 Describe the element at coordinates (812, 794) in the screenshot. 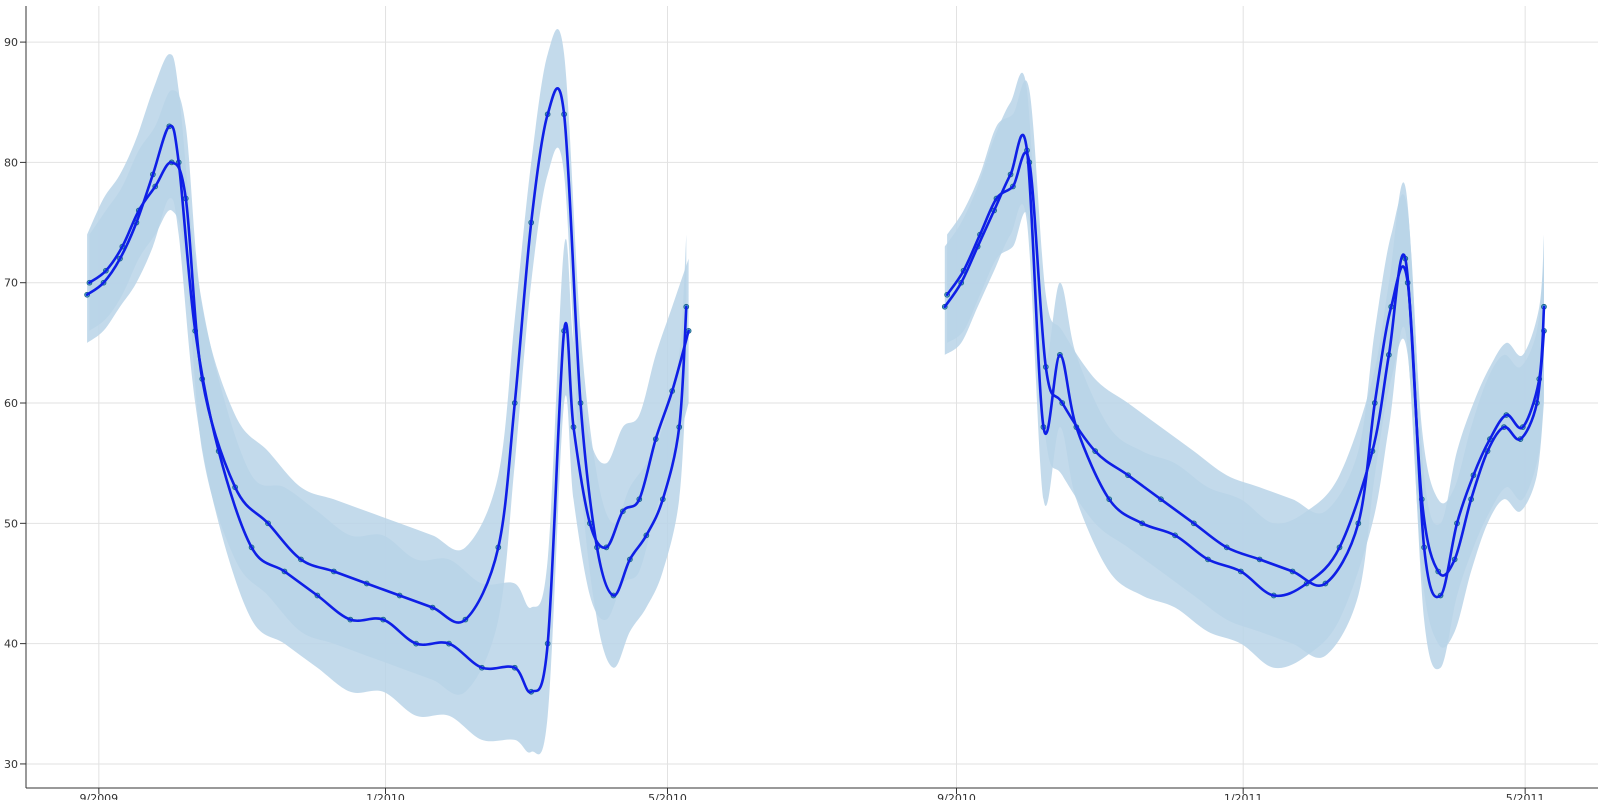

I see `x-axis-ticks: 9/2009 1/2010 5/2010 9/2010 1/2011 5/2011` at that location.